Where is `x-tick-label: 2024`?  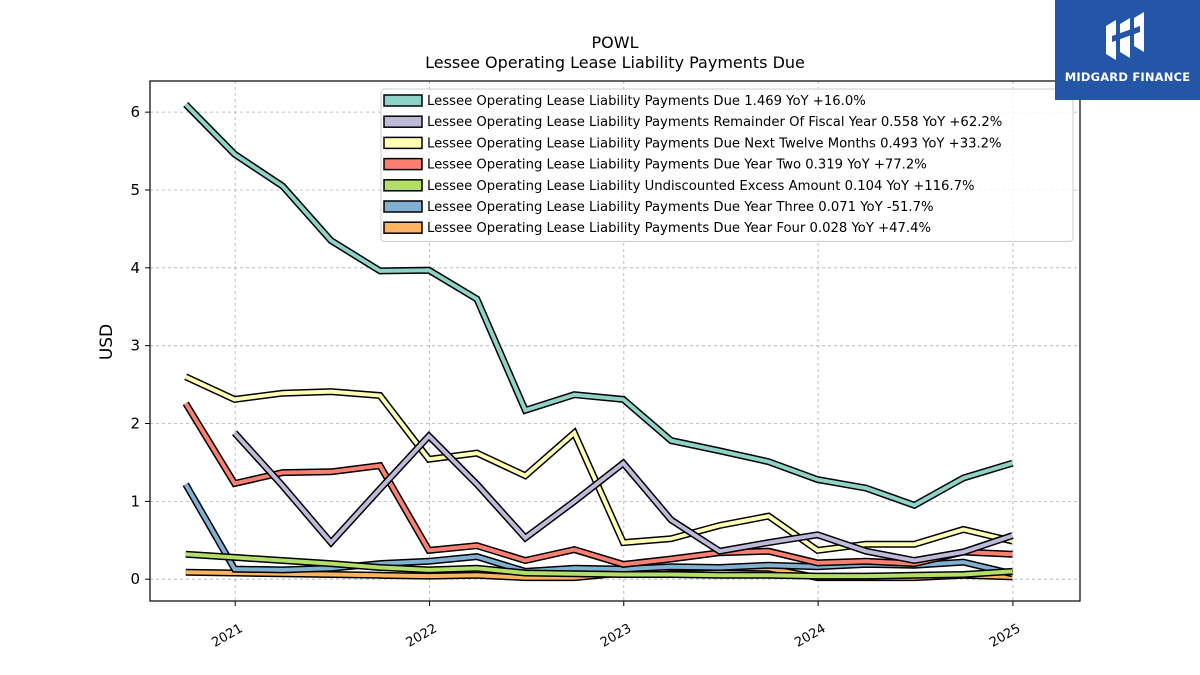
x-tick-label: 2024 is located at coordinates (810, 636).